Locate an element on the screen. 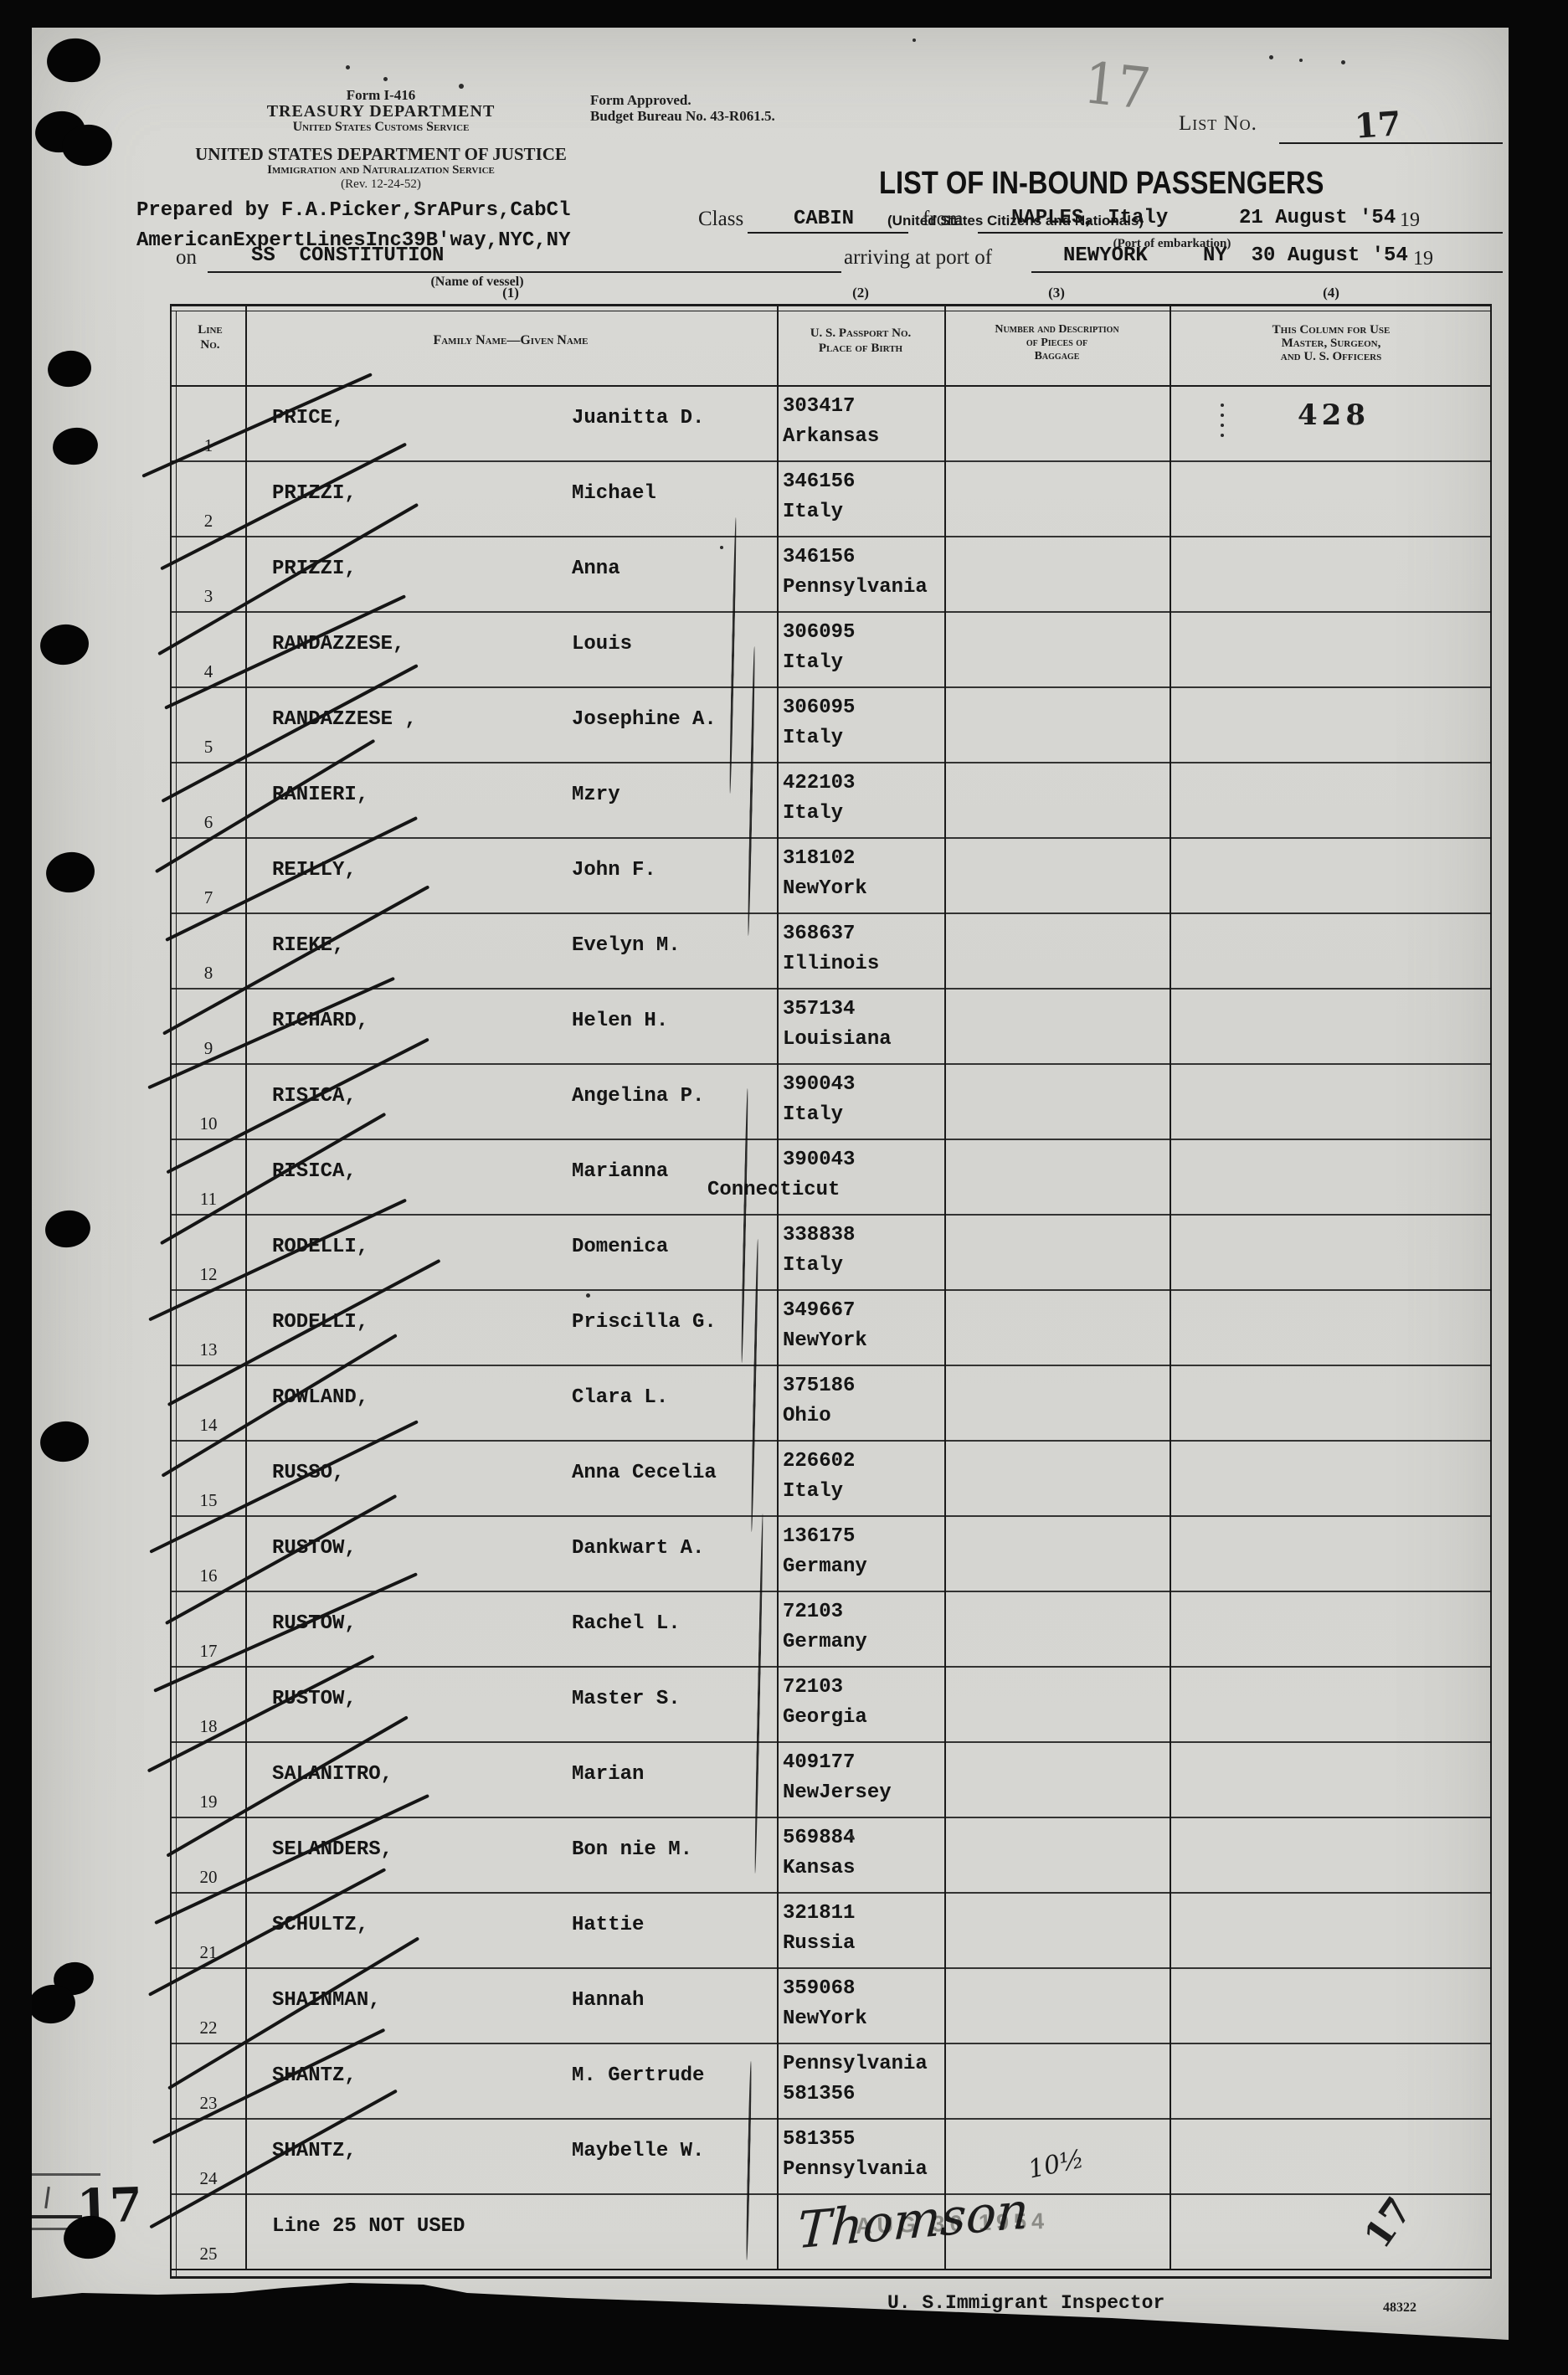 This screenshot has height=2375, width=1568. passenger-row: 9 RICHARD, Helen H. 357134 Louisiana is located at coordinates (819, 1032).